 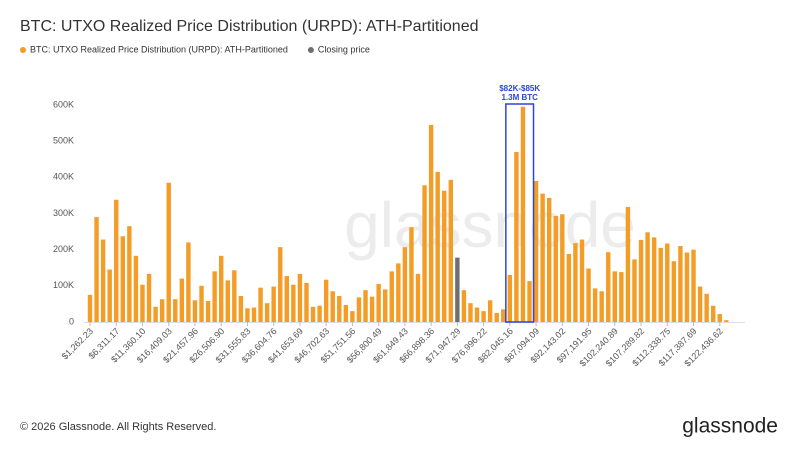 What do you see at coordinates (519, 97) in the screenshot?
I see `annotation-text: 1.3M BTC` at bounding box center [519, 97].